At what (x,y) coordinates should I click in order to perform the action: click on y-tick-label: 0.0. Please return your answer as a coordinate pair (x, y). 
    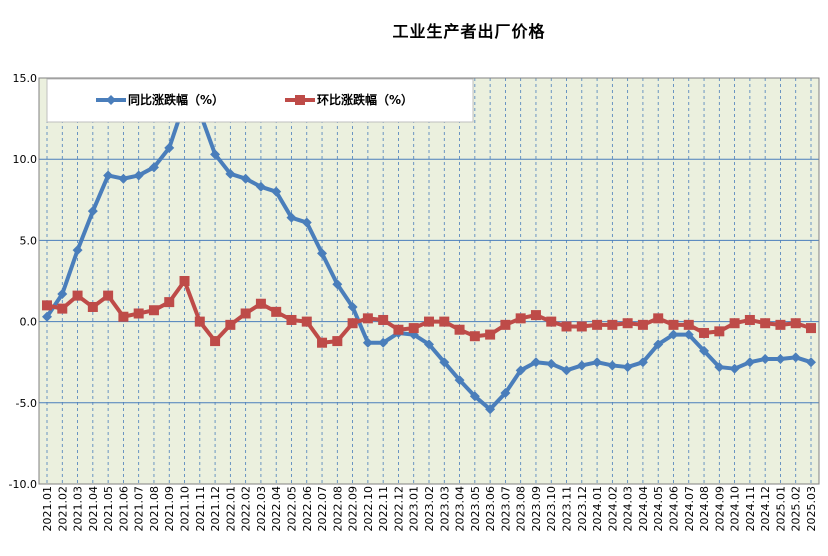
    Looking at the image, I should click on (29, 322).